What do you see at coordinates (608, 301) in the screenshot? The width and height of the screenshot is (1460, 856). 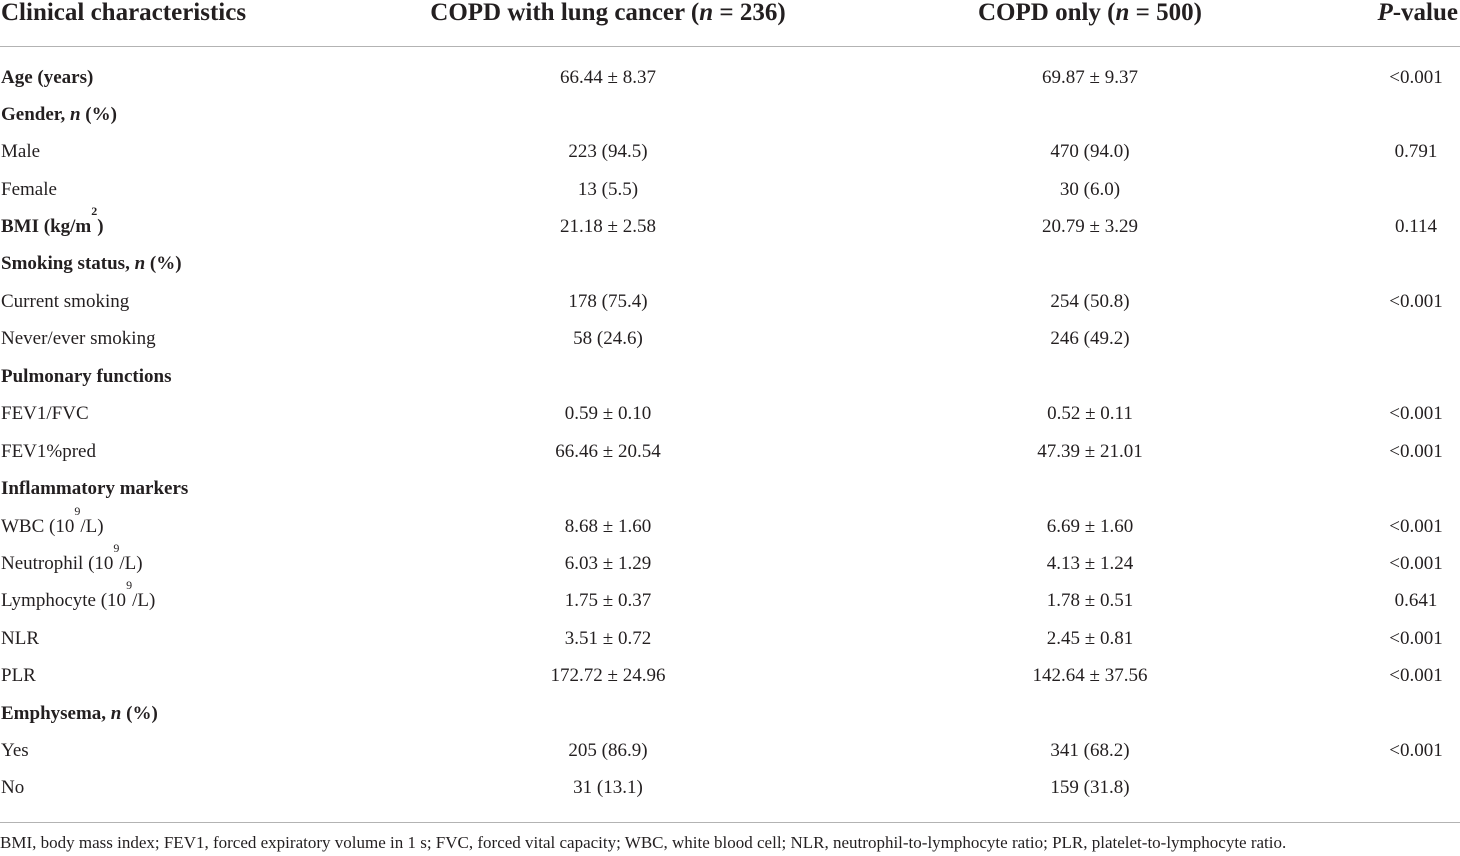 I see `cell-lung-cancer: 178 (75.4)` at bounding box center [608, 301].